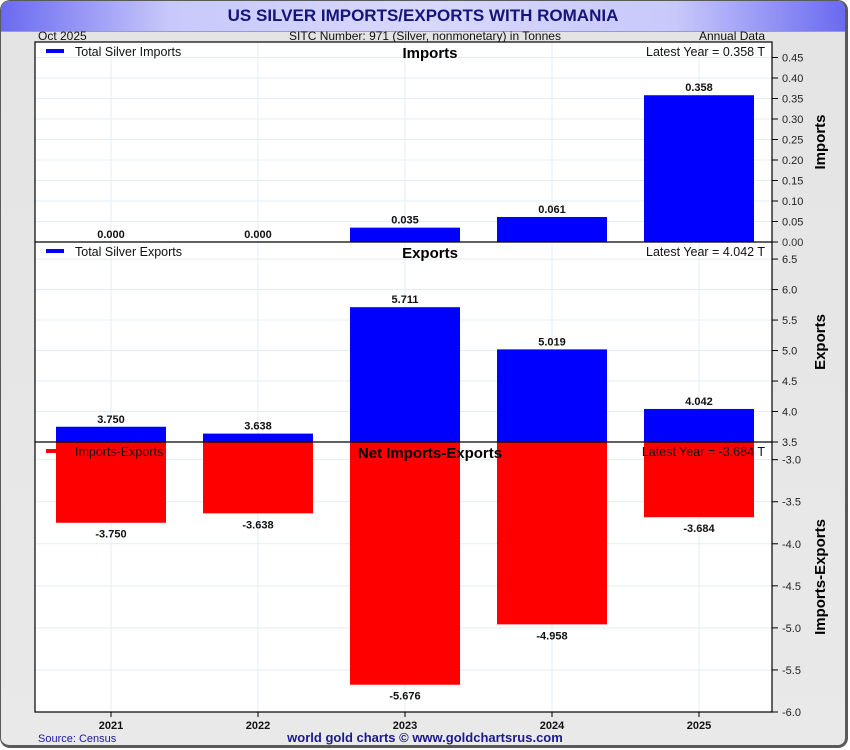  I want to click on data-label: -3.750, so click(110, 535).